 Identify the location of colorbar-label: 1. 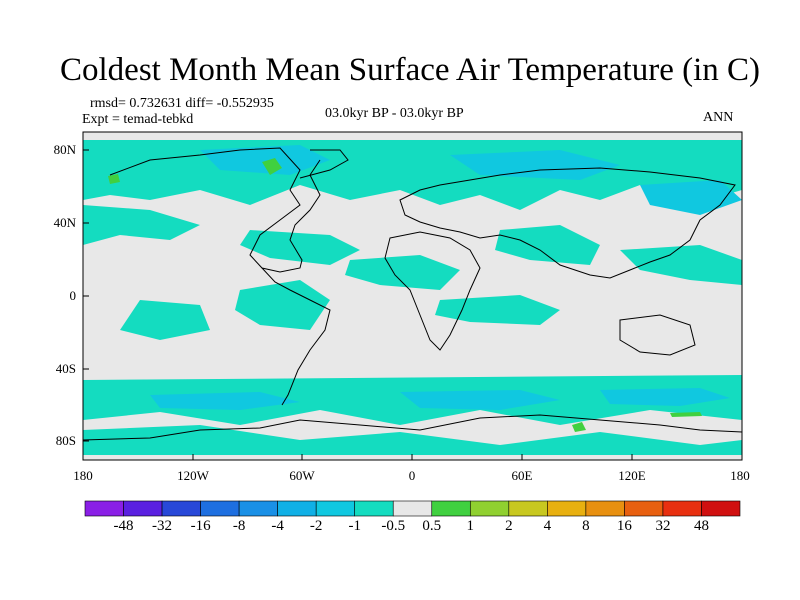
(470, 526).